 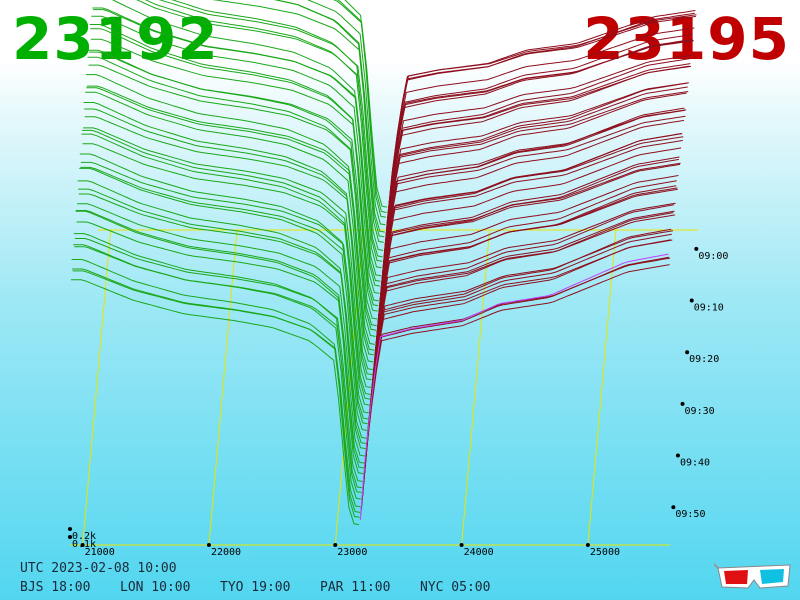 I want to click on 3d-glasses-icon, so click(x=754, y=577).